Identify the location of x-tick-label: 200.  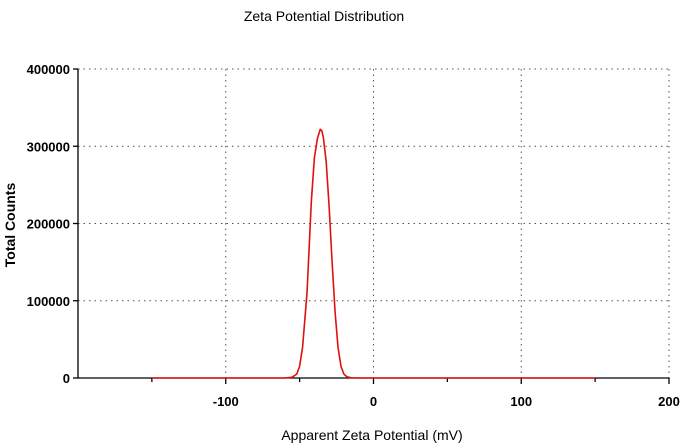
(669, 401).